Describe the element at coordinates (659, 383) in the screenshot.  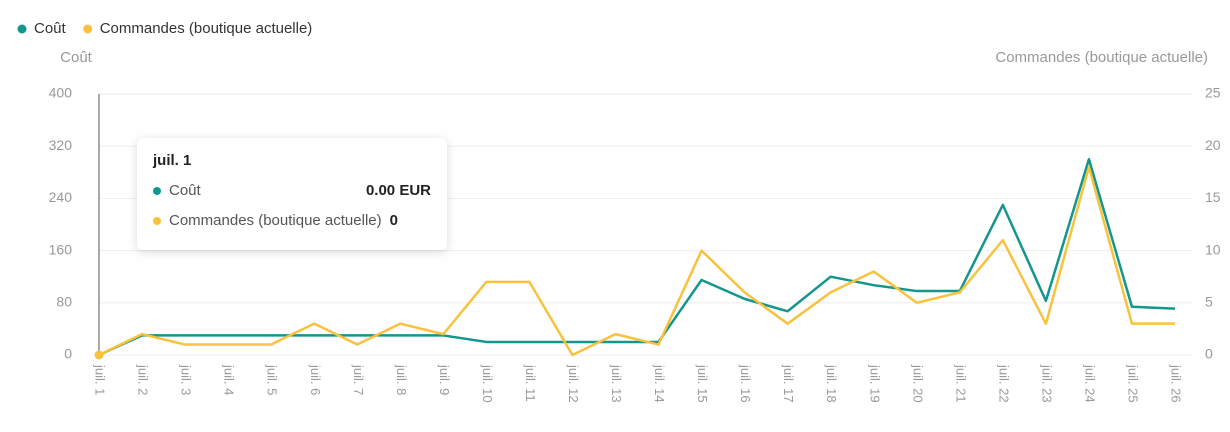
I see `x-tick-label: juil. 14` at that location.